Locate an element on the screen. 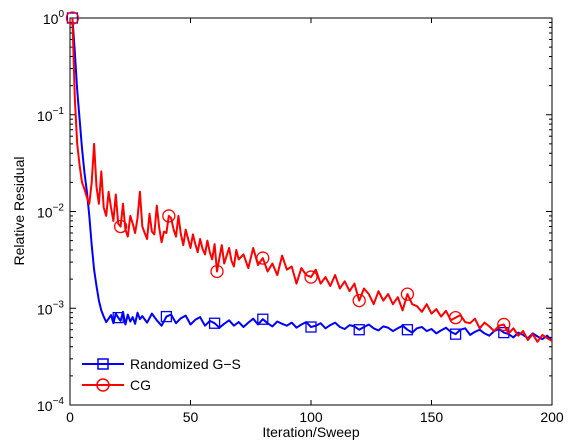  legend-label-randomized-gs: Randomized G−S is located at coordinates (185, 364).